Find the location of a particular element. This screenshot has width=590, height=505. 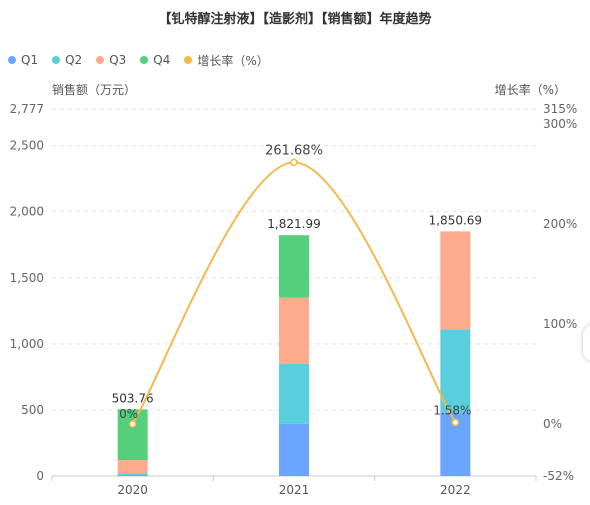

growth-rate-label-0: 0% is located at coordinates (128, 414).